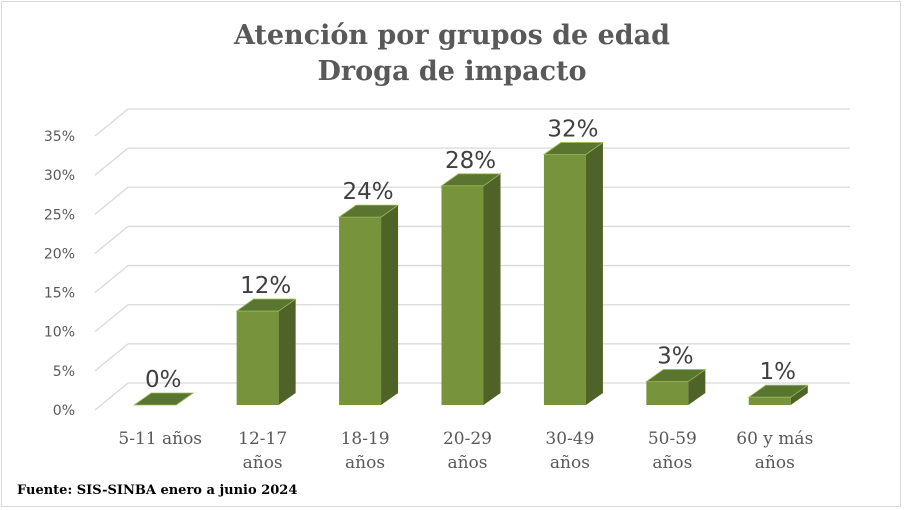 The image size is (904, 510). What do you see at coordinates (59, 137) in the screenshot?
I see `y-tick-label: 35%` at bounding box center [59, 137].